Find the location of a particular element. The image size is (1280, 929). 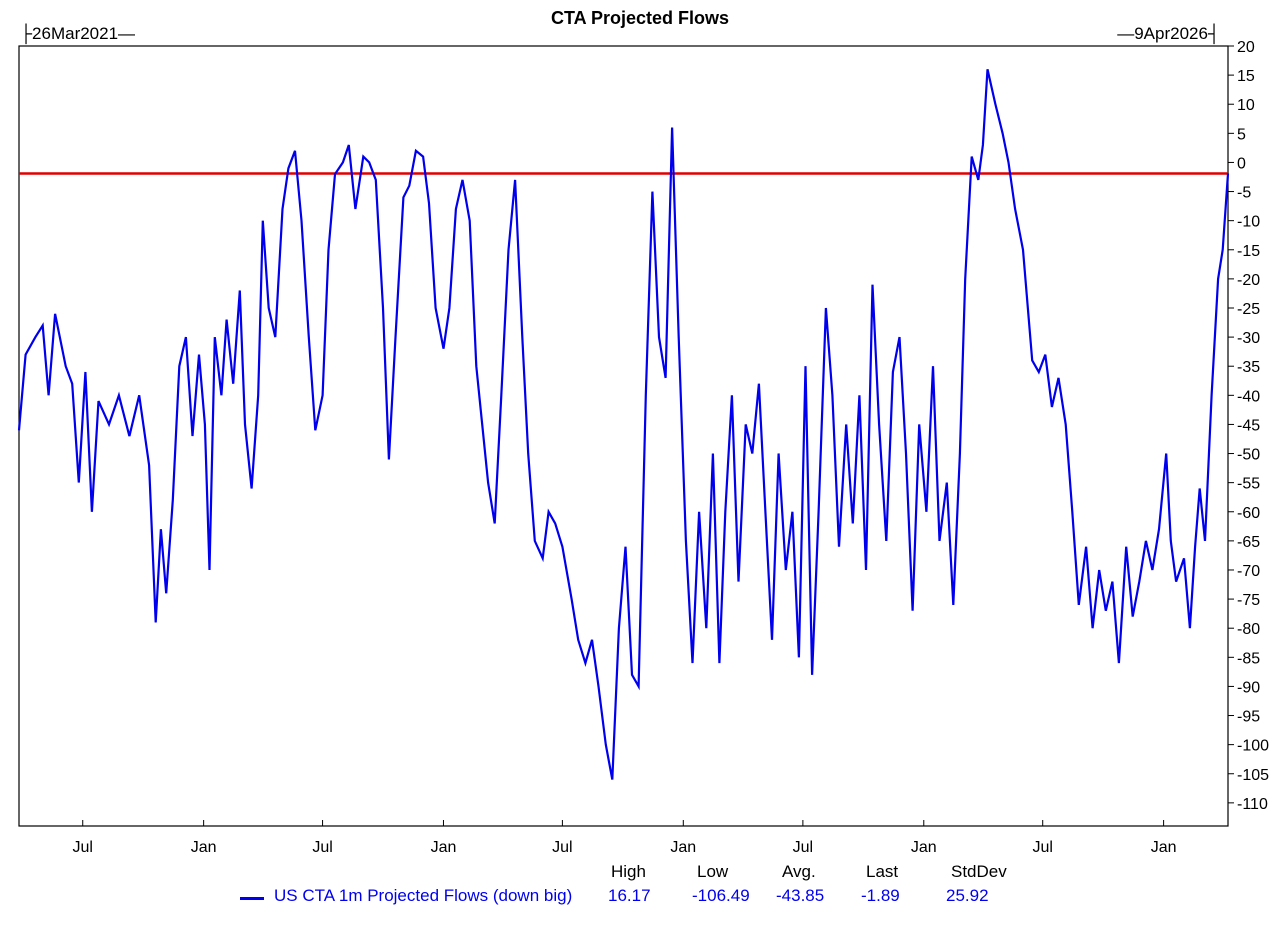

y-tick-label: -10 is located at coordinates (1248, 222).